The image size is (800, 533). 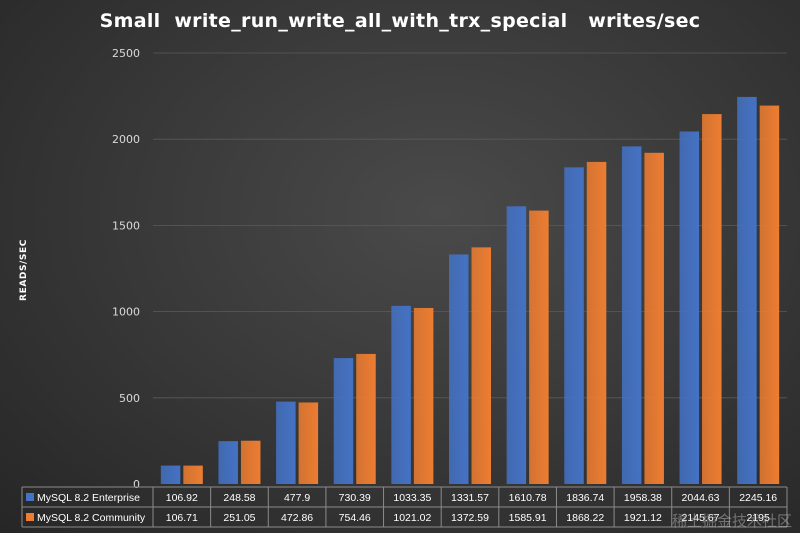 What do you see at coordinates (585, 518) in the screenshot?
I see `data-label: 1868.22` at bounding box center [585, 518].